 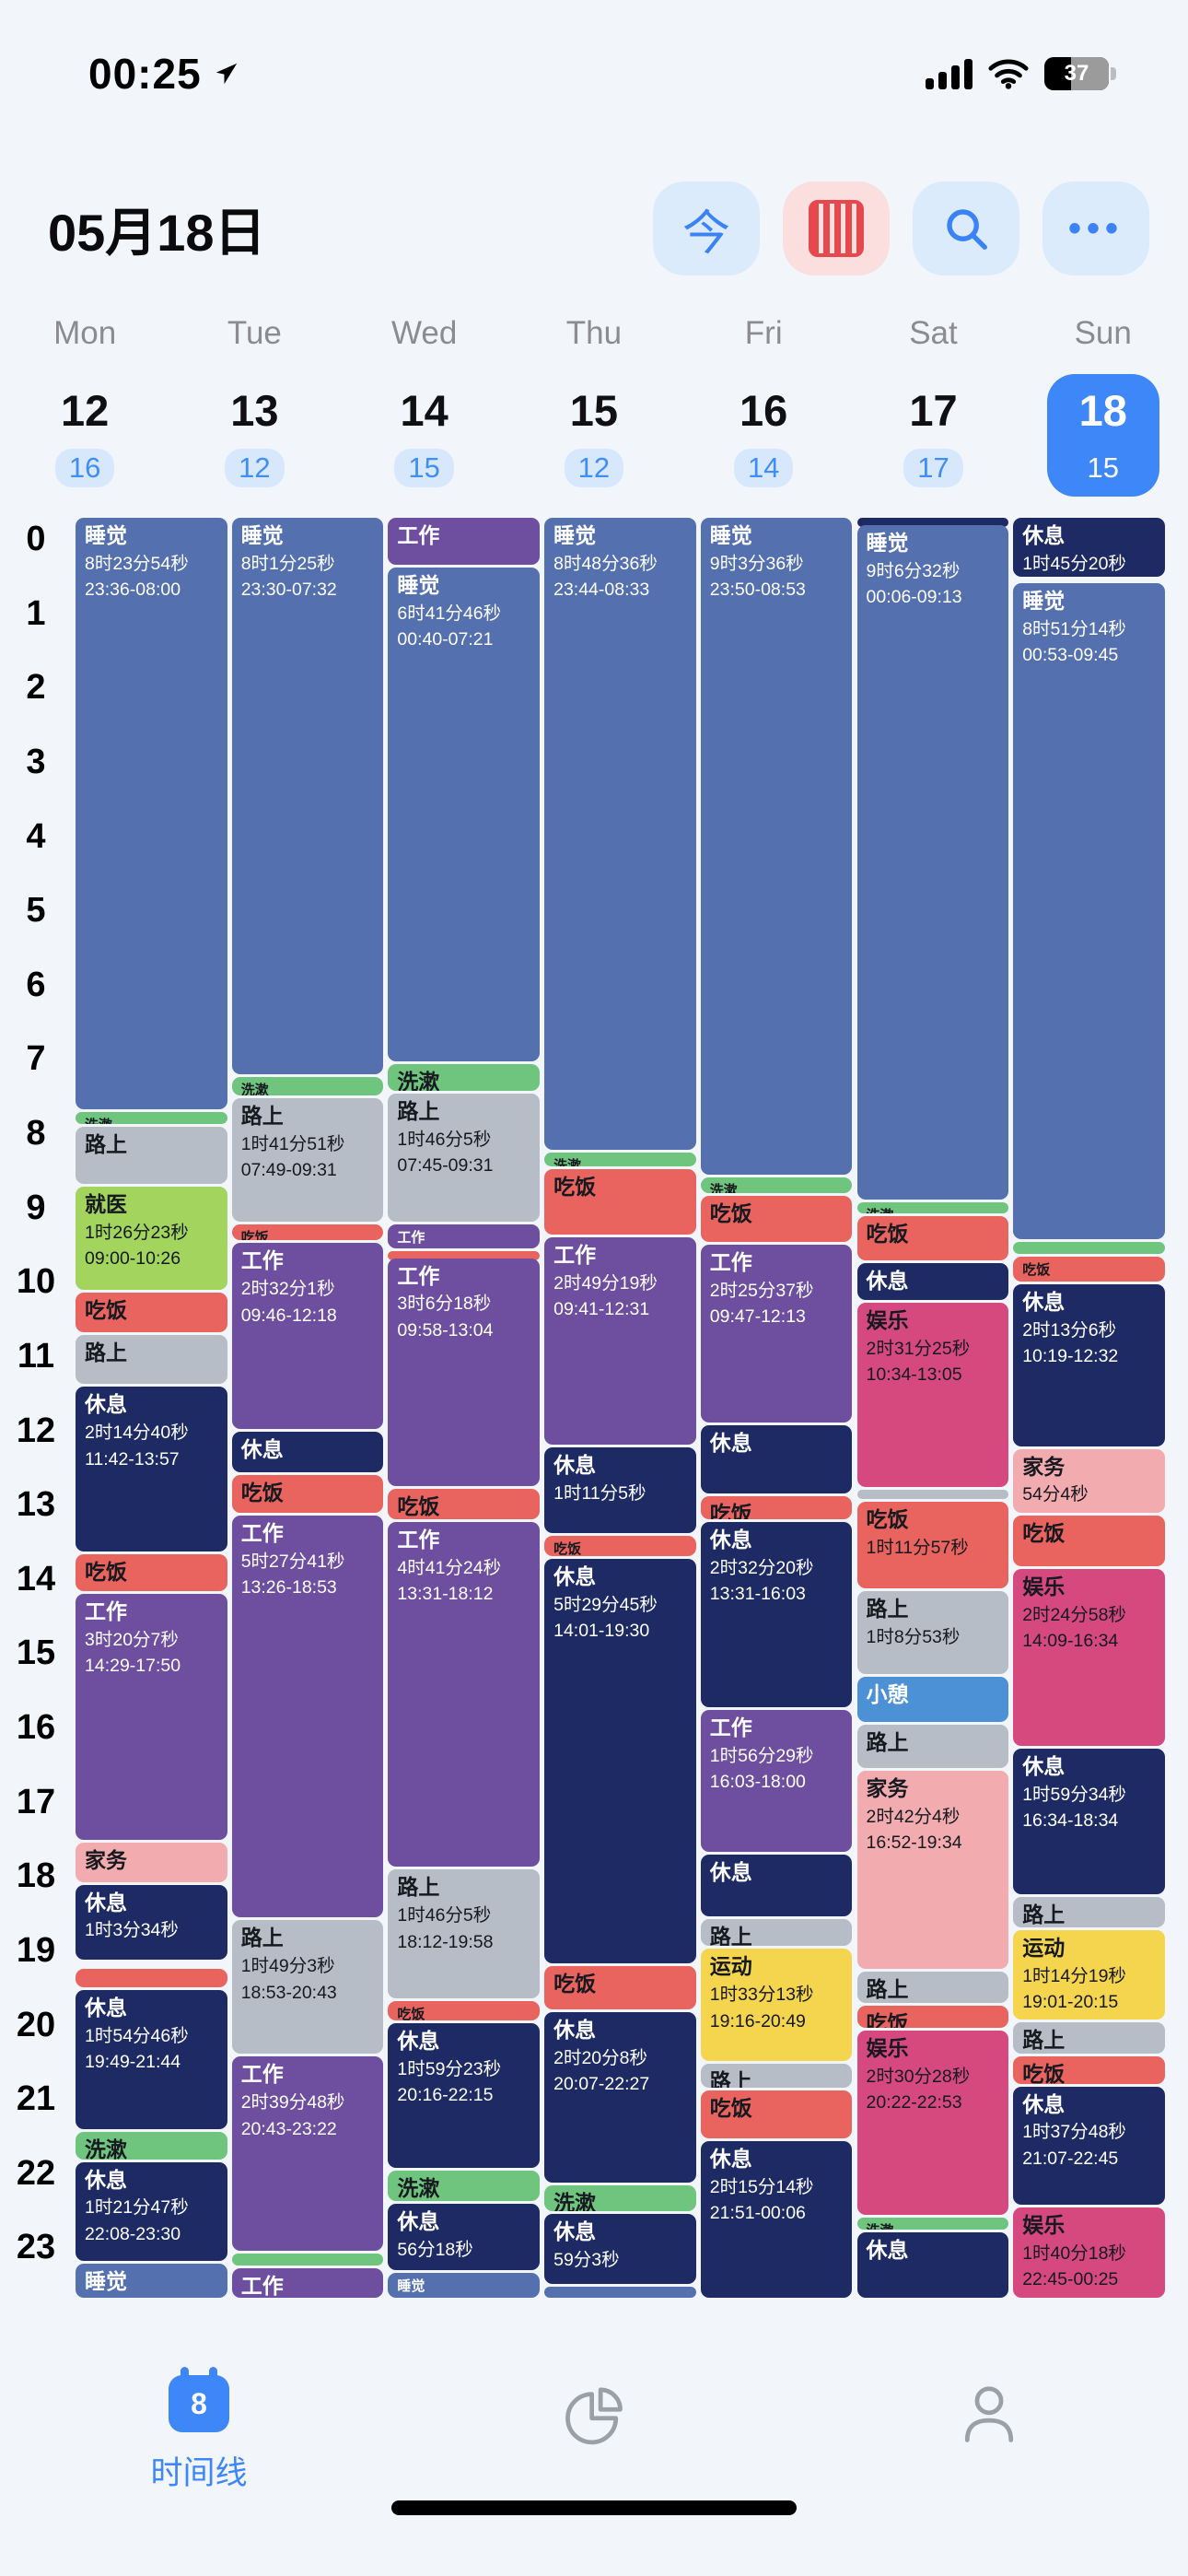 What do you see at coordinates (254, 406) in the screenshot?
I see `day-header-tue: Tue 13 12` at bounding box center [254, 406].